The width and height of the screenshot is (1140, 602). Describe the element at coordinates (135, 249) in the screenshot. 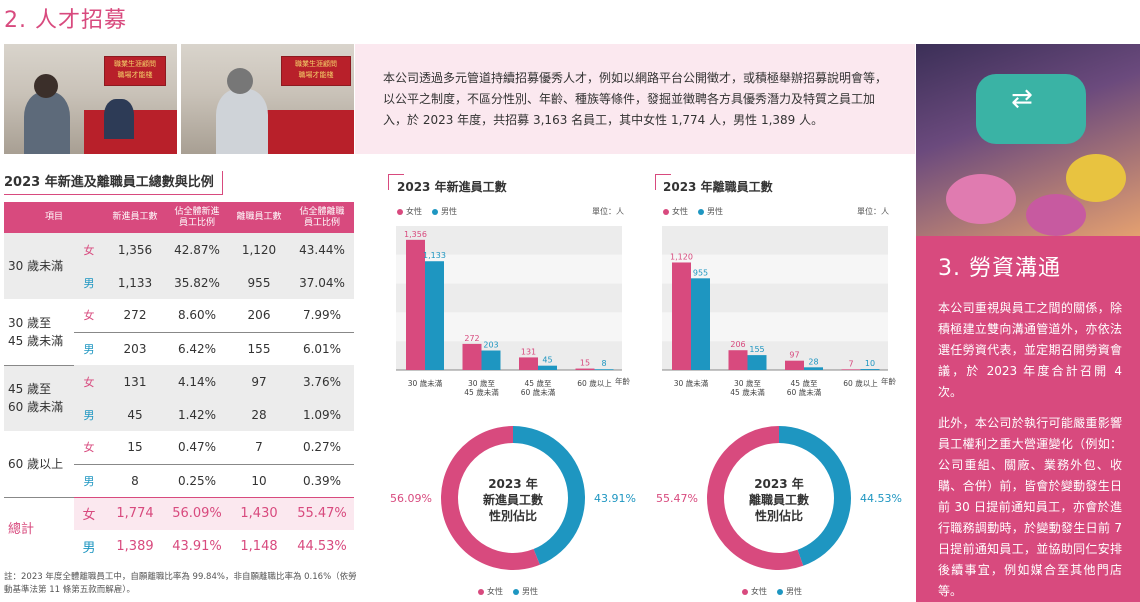

I see `hires-cell: 1,356` at that location.